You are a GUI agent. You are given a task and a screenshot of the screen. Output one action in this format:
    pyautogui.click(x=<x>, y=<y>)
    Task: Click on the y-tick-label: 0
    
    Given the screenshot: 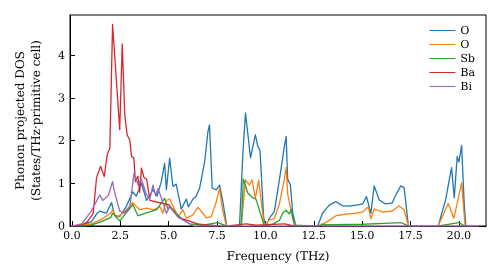 What is the action you would take?
    pyautogui.click(x=61, y=226)
    